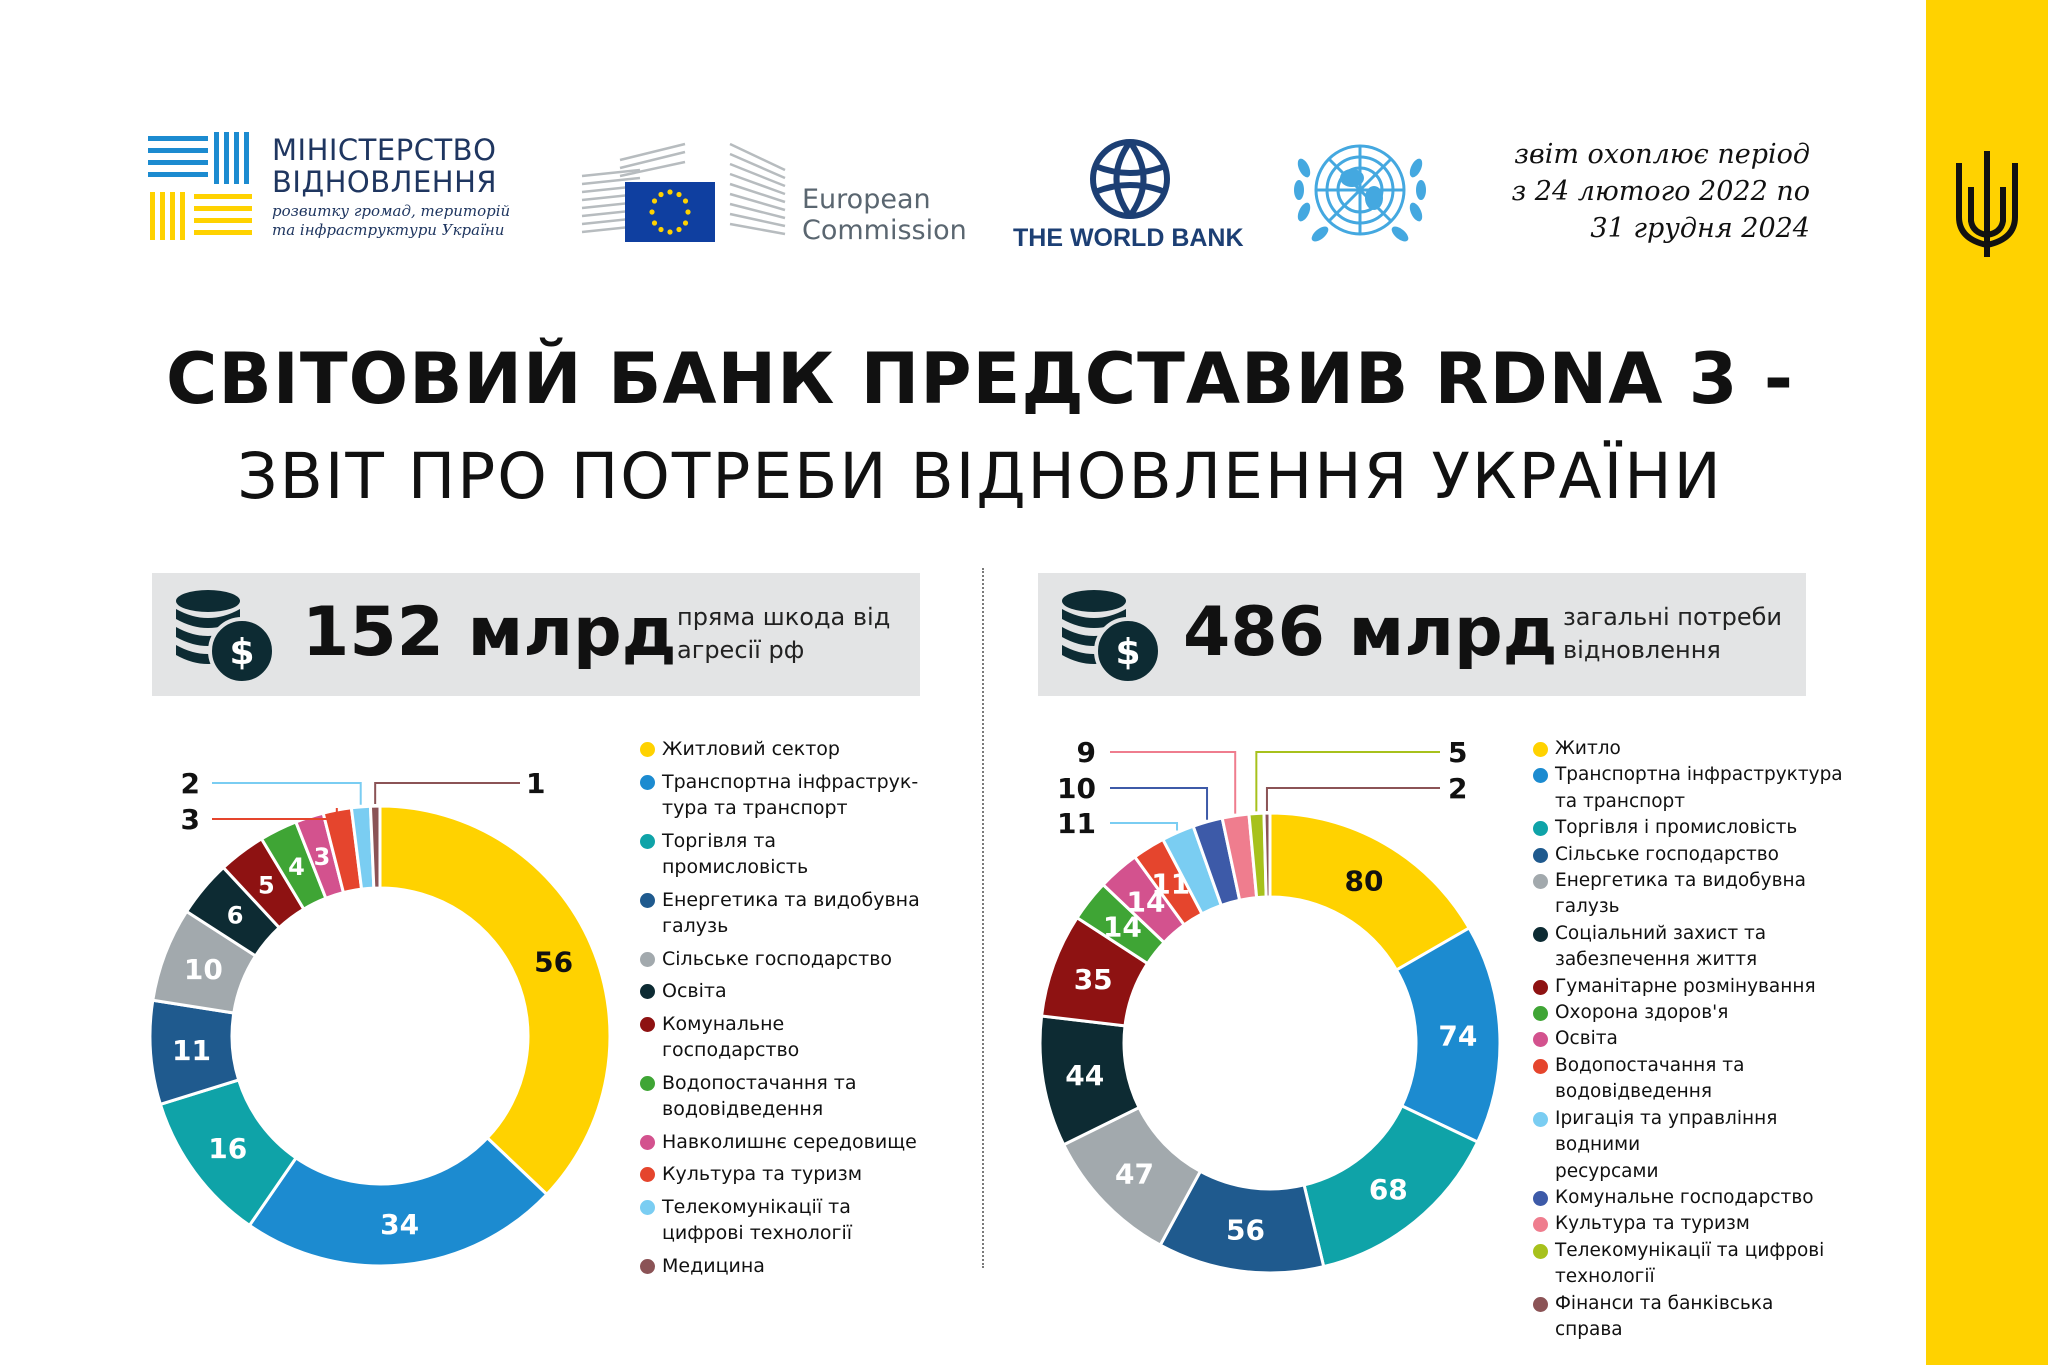 The width and height of the screenshot is (2048, 1365). I want to click on recovery-needs-banner: $ 486 млрд загальні потреби відновлення, so click(1422, 634).